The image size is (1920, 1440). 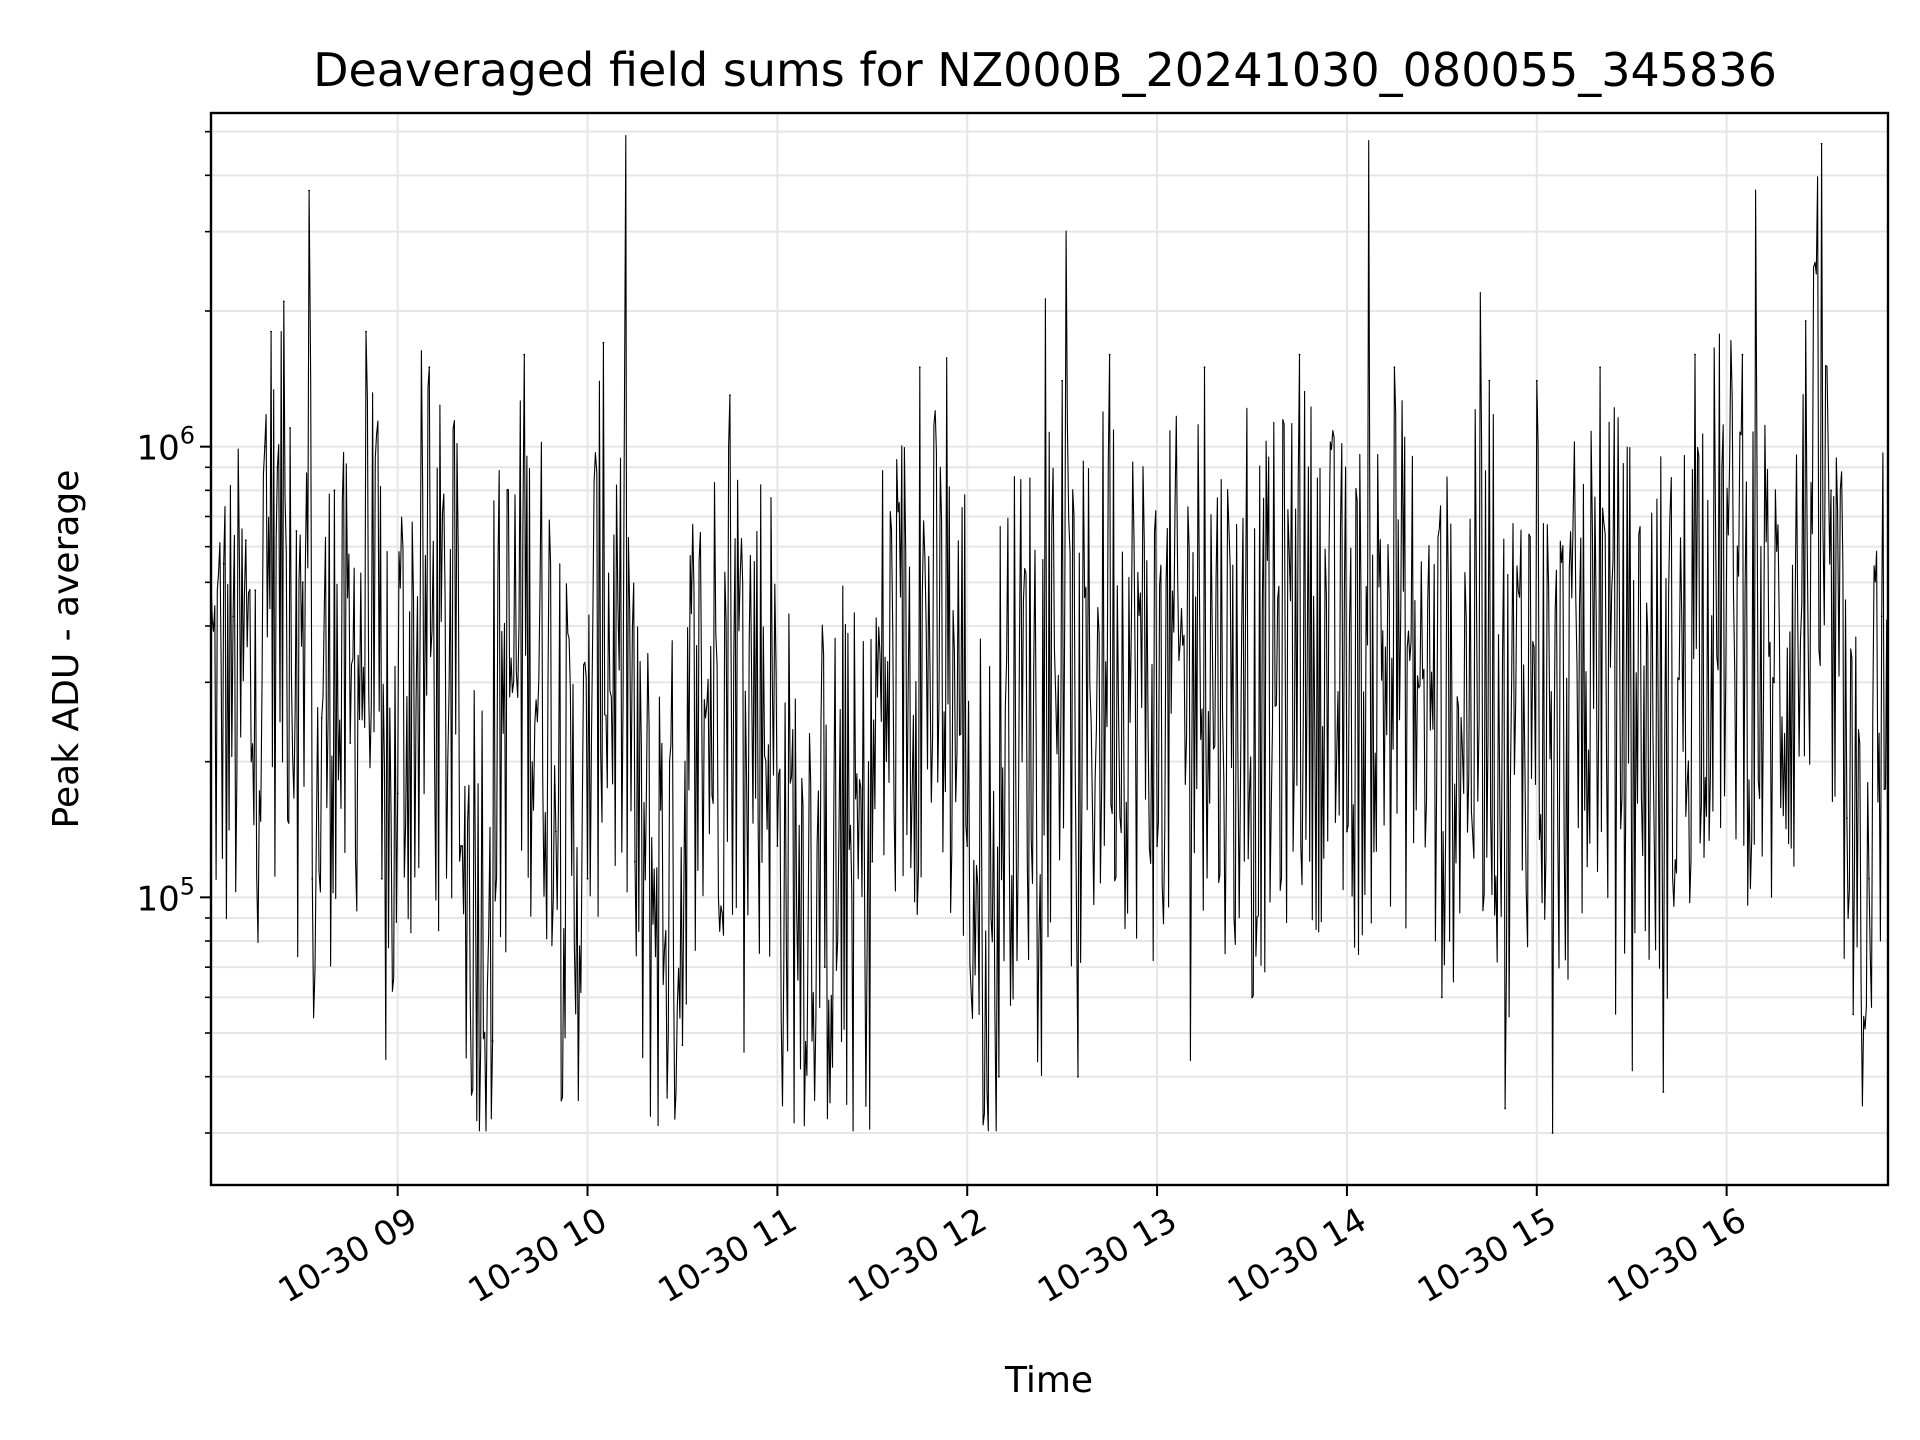 What do you see at coordinates (917, 1255) in the screenshot?
I see `x-tick-label: 10-30 12` at bounding box center [917, 1255].